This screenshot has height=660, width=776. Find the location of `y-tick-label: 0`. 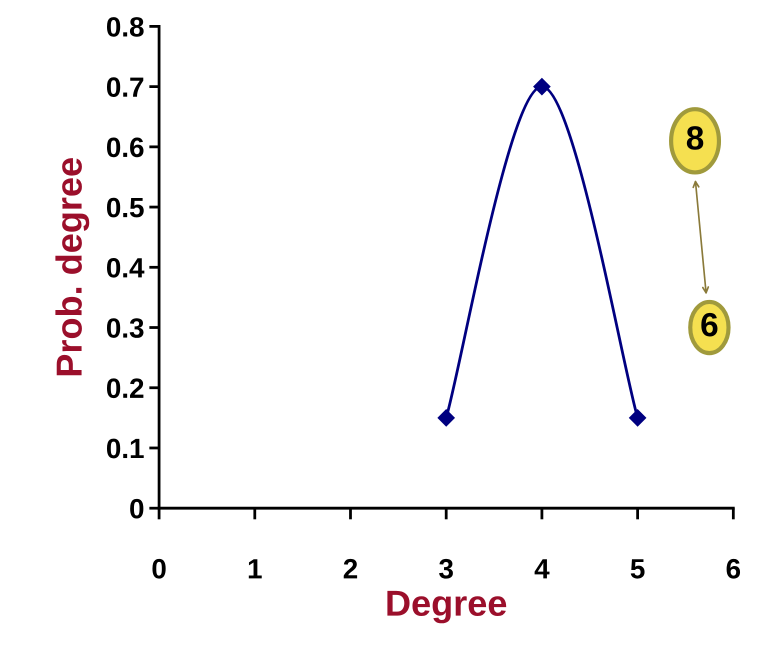

y-tick-label: 0 is located at coordinates (137, 508).